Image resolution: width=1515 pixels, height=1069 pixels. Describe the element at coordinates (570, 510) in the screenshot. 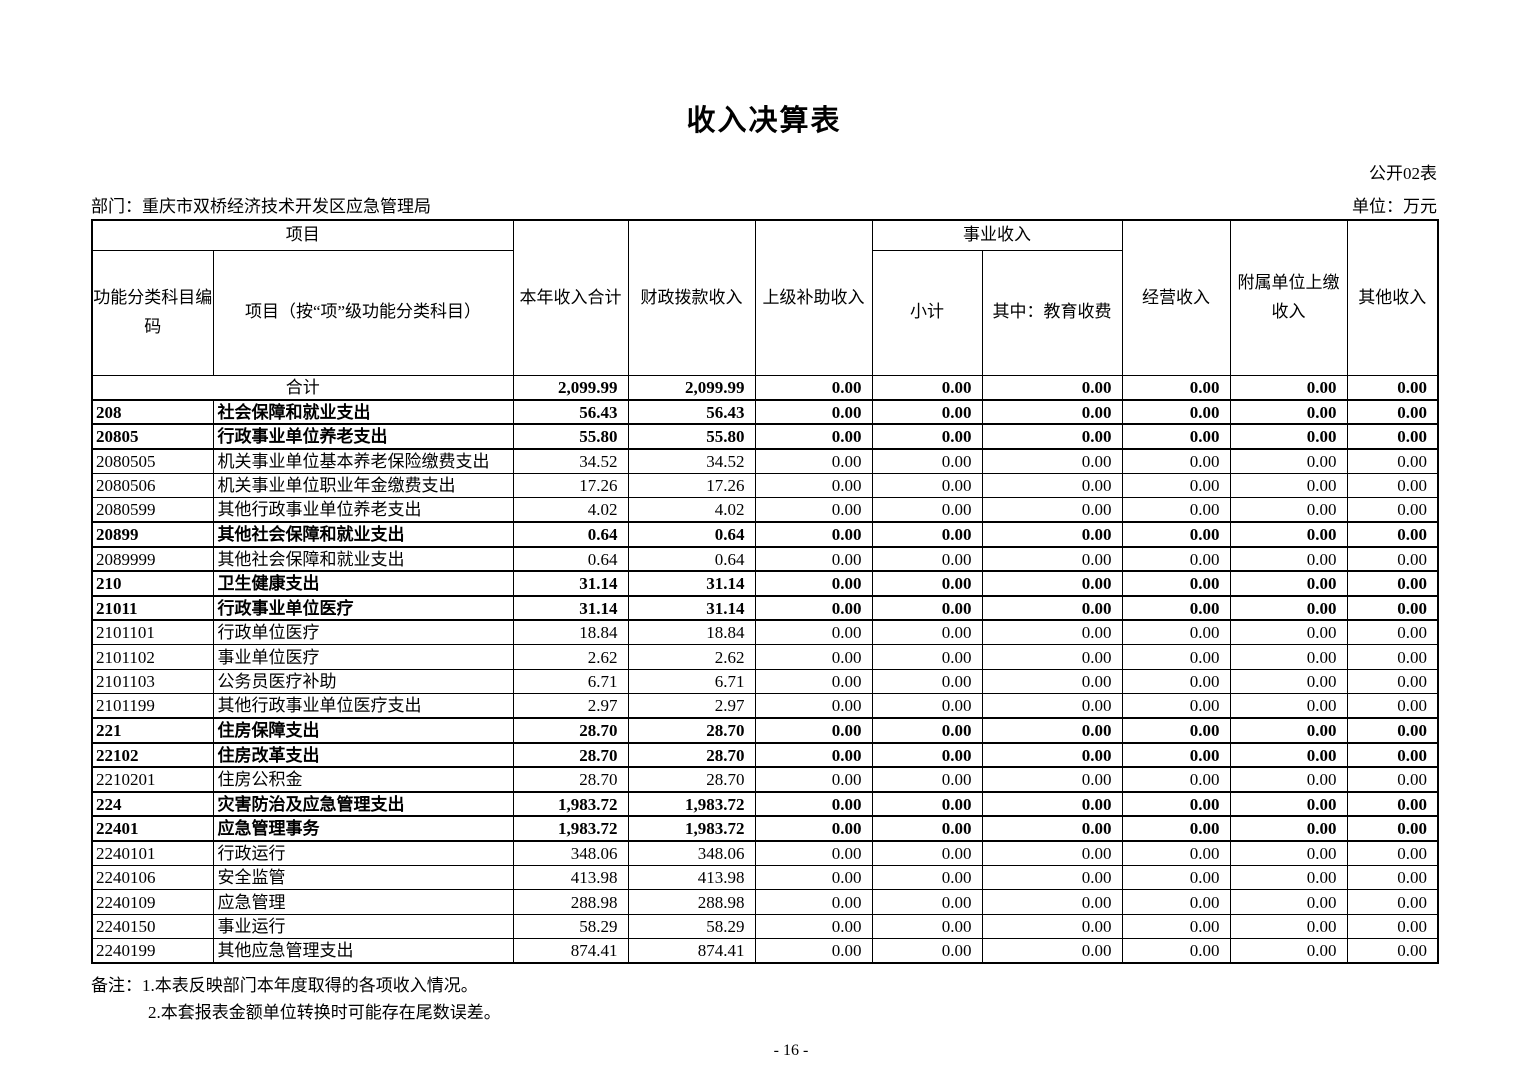

I see `row-value: 4.02` at that location.